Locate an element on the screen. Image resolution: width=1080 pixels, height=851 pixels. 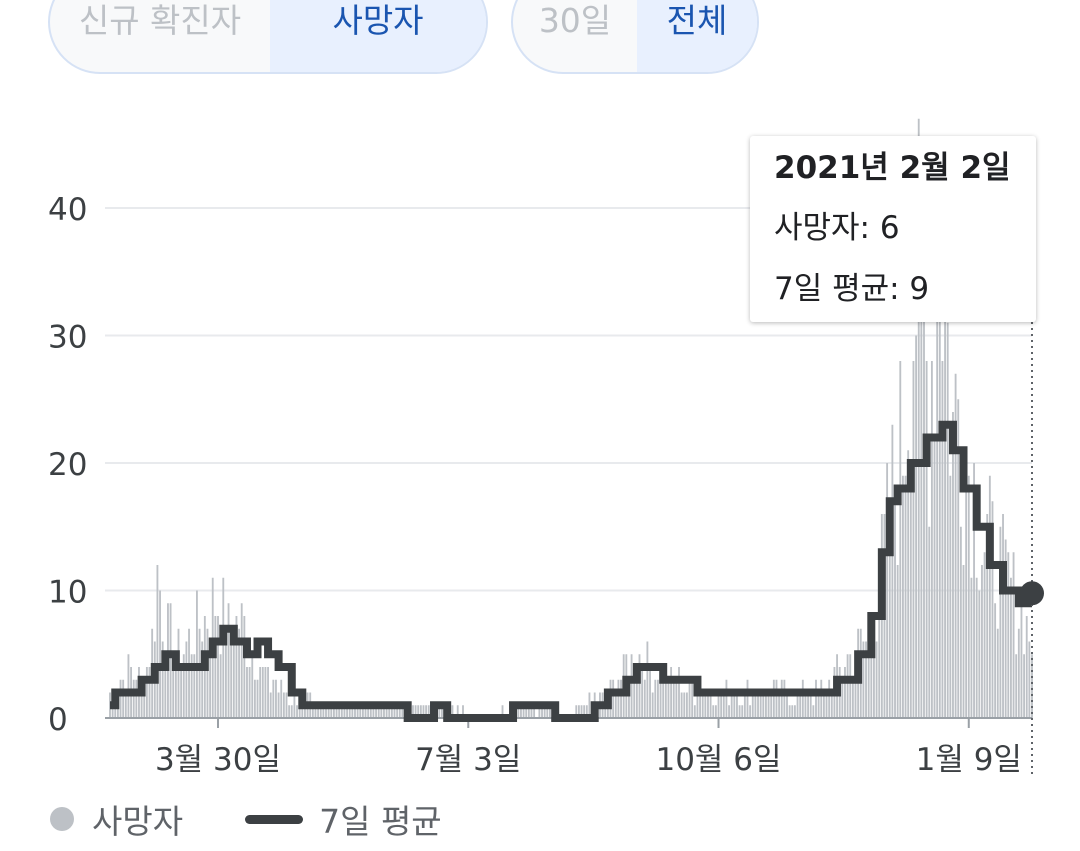
chart-legend: 사망자 7일 평균 is located at coordinates (246, 819).